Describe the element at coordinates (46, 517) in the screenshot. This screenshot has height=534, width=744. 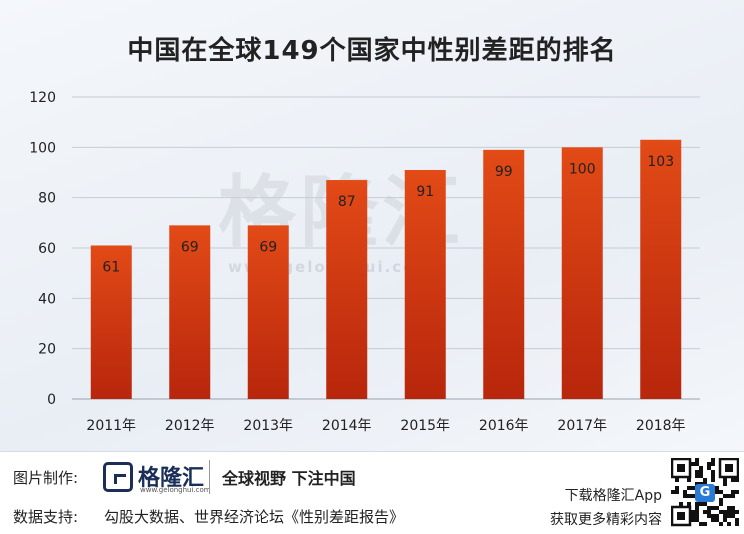
I see `source-label: 数据支持:` at that location.